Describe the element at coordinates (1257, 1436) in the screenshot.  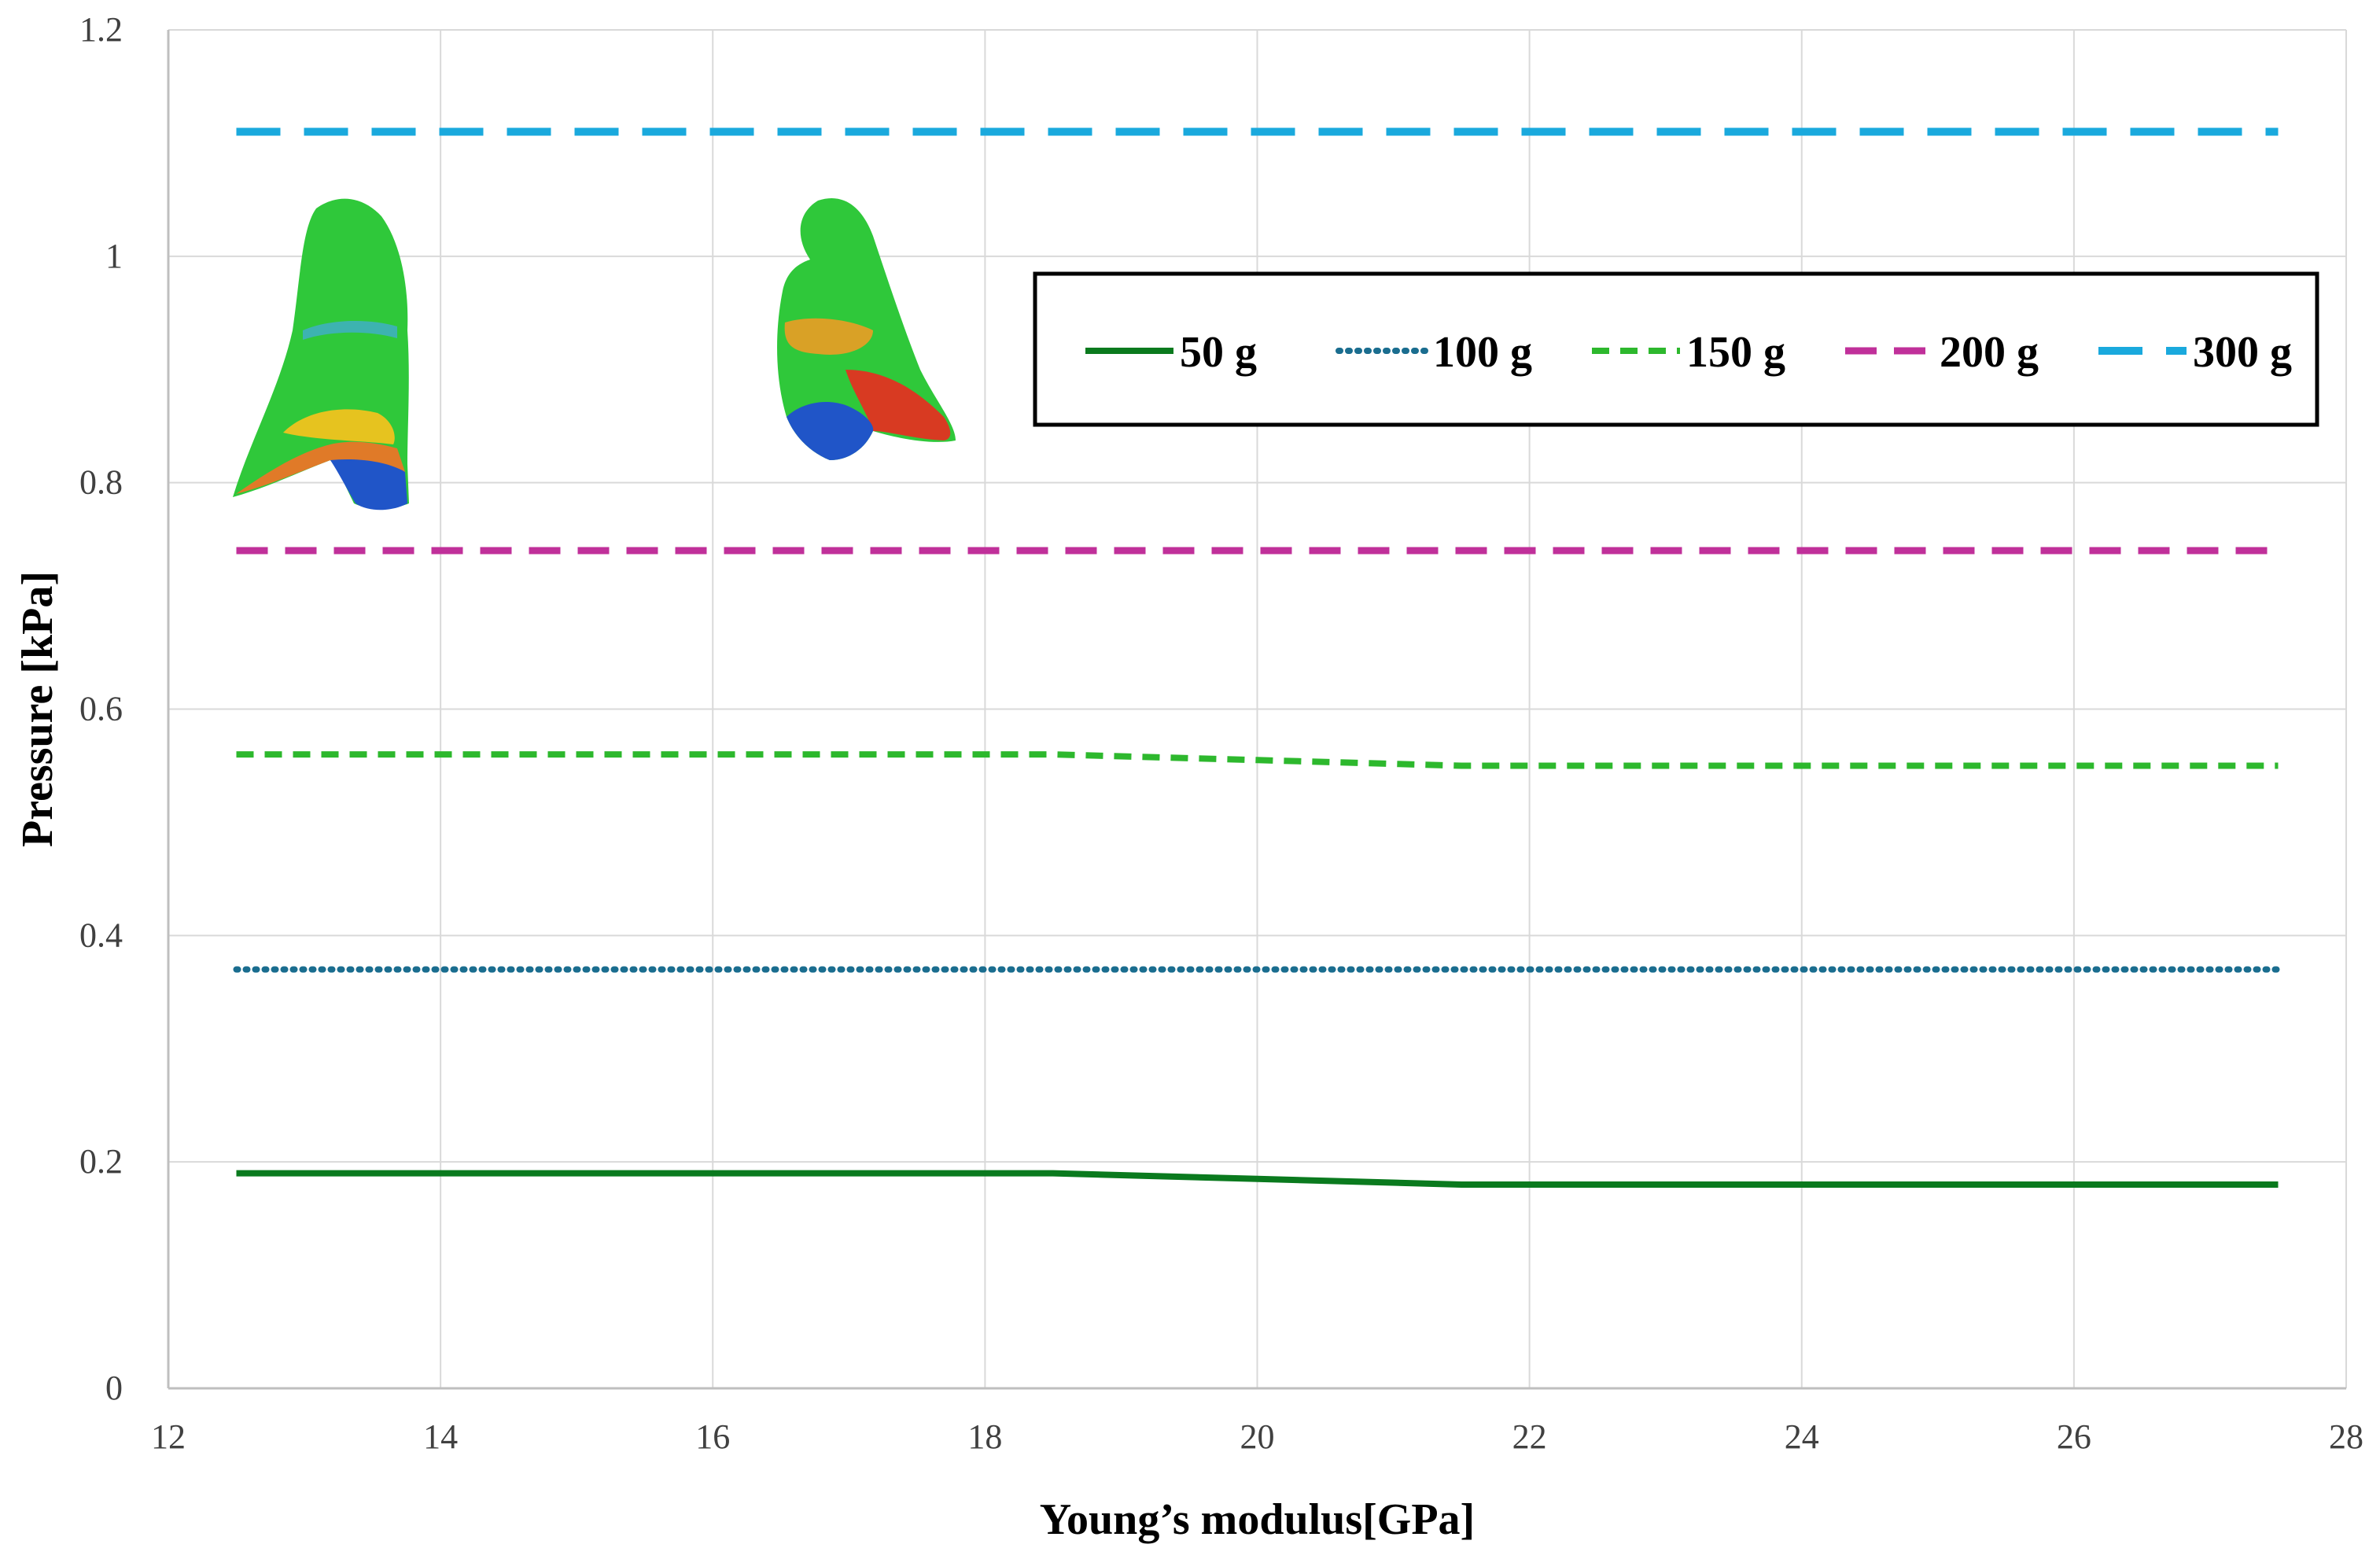
I see `x-tick-label: 20` at that location.